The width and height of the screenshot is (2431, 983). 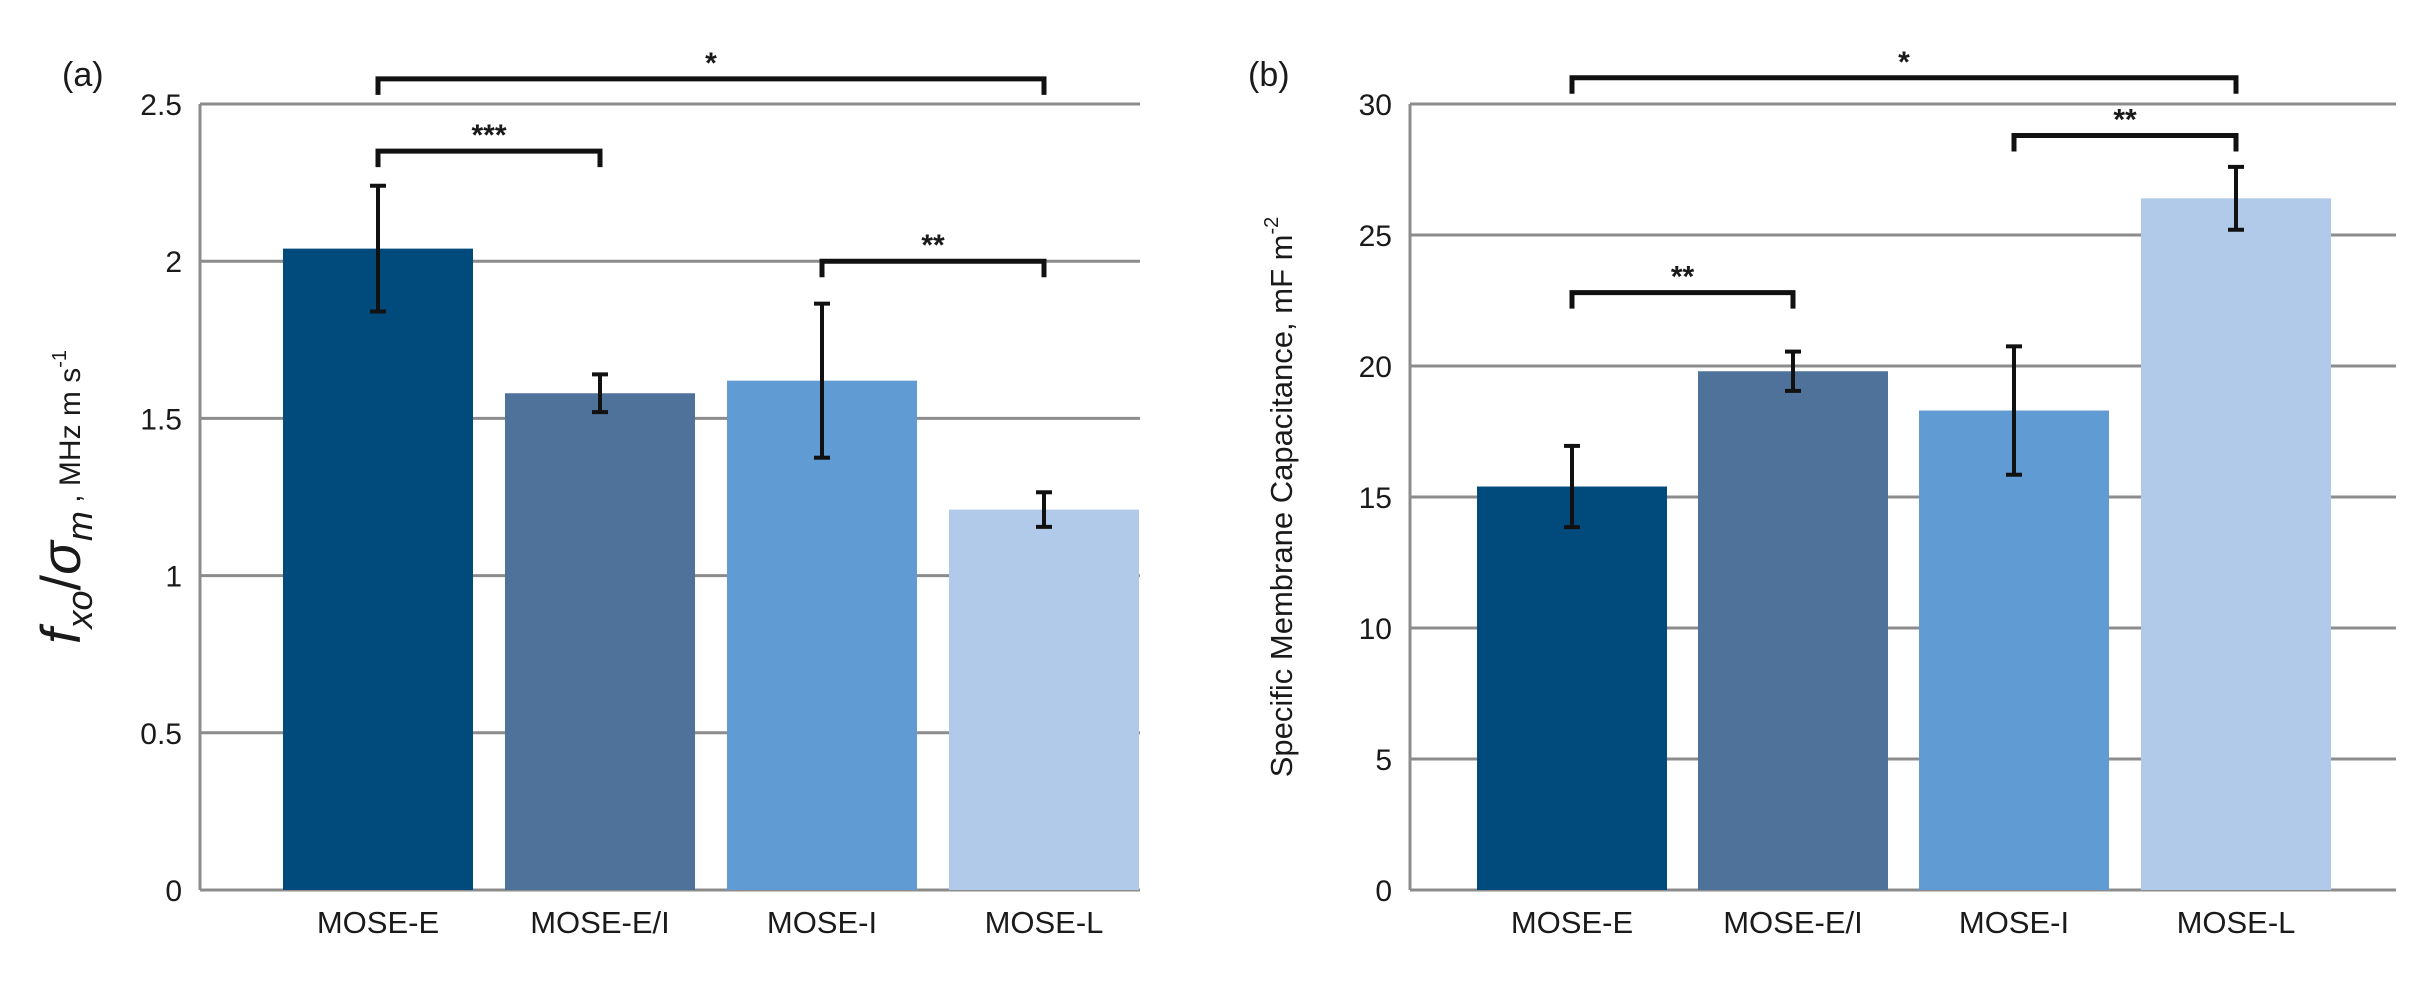 I want to click on y-tick-label: 1, so click(x=173, y=577).